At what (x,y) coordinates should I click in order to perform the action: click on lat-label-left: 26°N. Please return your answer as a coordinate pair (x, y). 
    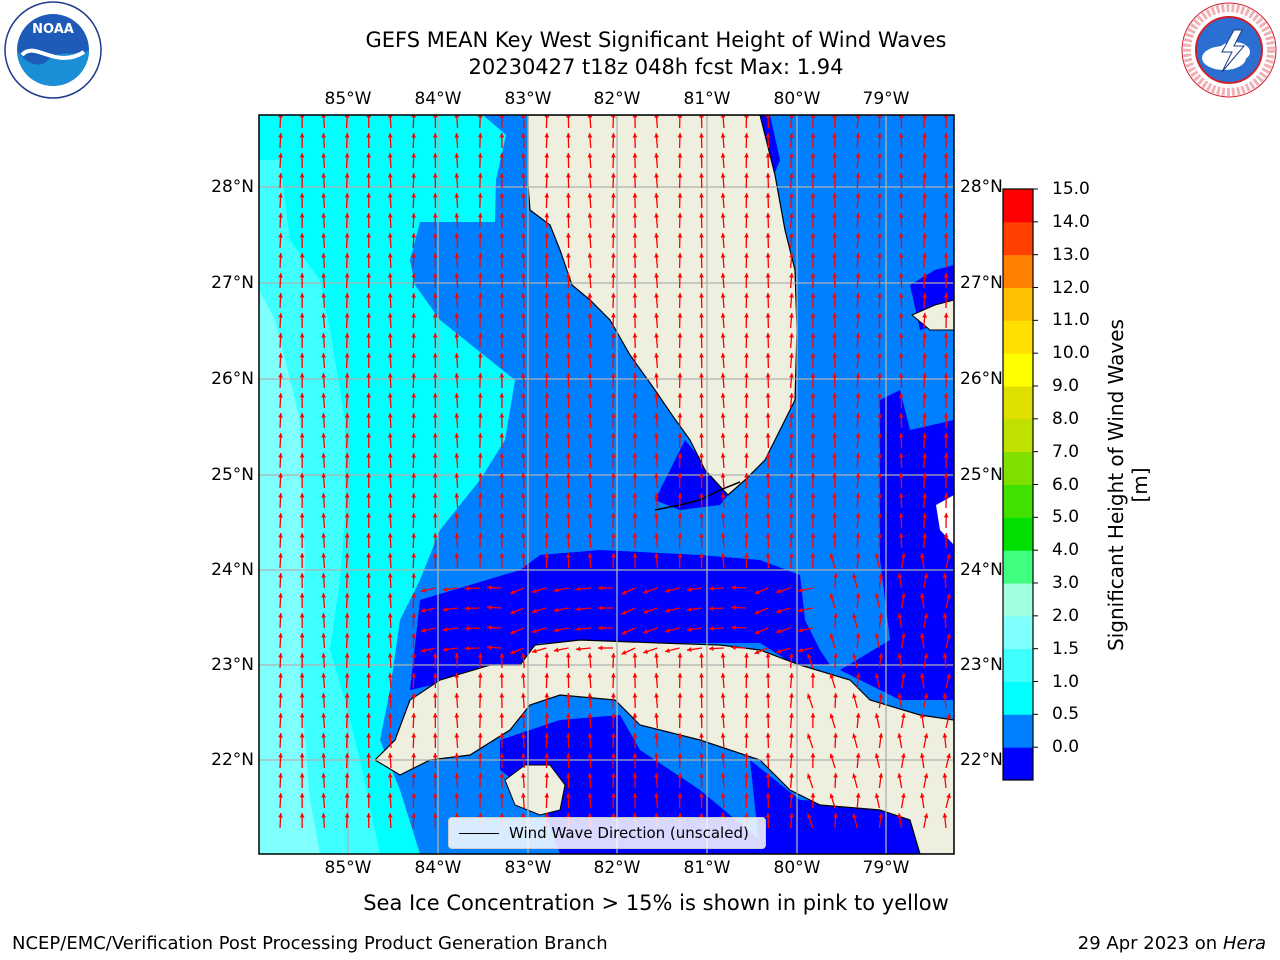
    Looking at the image, I should click on (232, 379).